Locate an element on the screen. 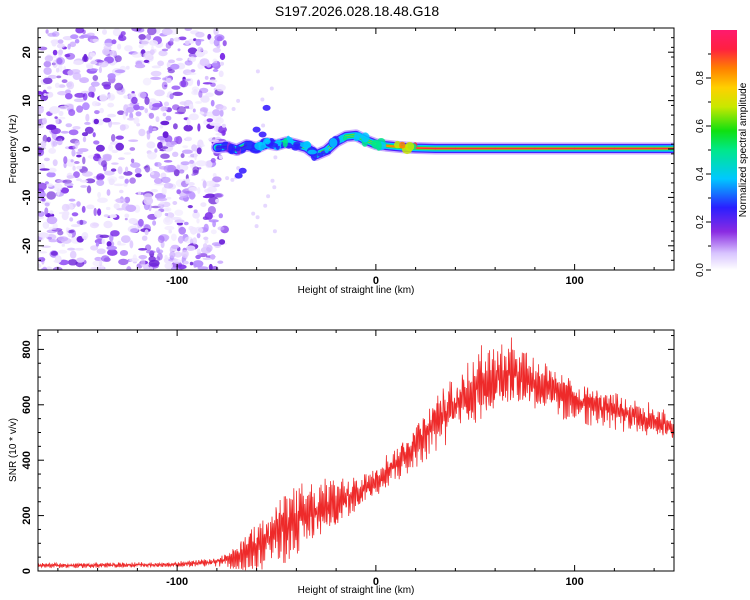  y-tick-label: 800 is located at coordinates (27, 349).